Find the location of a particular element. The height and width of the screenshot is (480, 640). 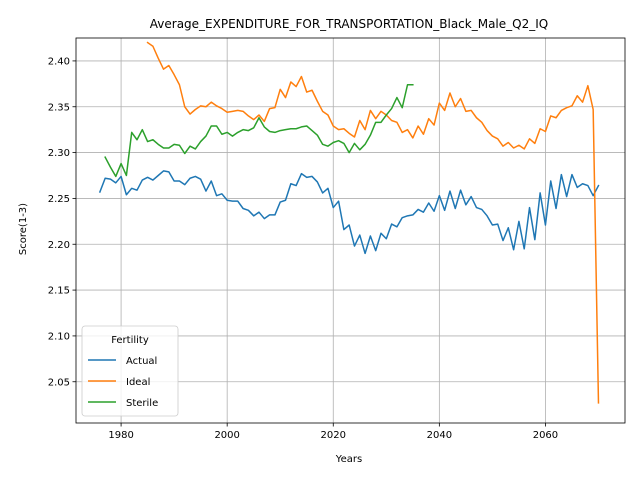

y-tick-label: 2.25 is located at coordinates (59, 199).